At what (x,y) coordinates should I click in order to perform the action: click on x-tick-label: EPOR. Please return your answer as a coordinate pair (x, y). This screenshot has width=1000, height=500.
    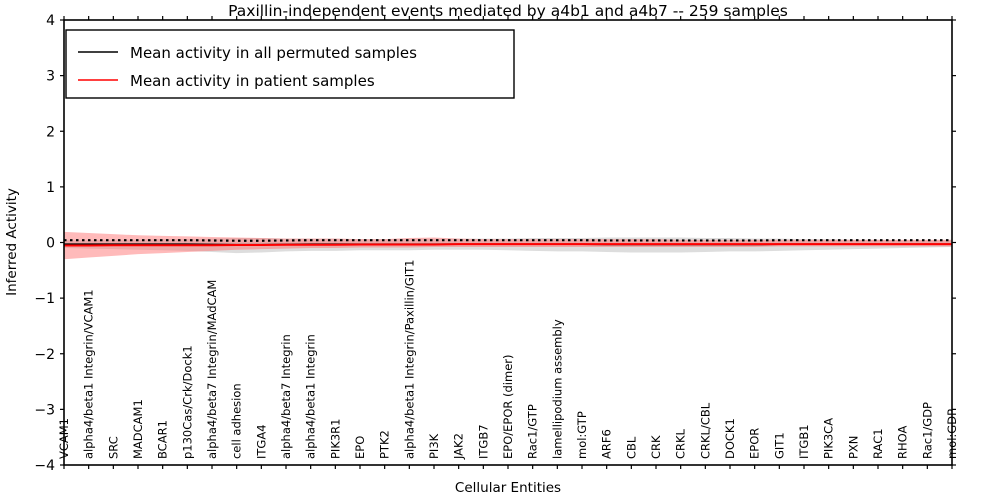
    Looking at the image, I should click on (755, 443).